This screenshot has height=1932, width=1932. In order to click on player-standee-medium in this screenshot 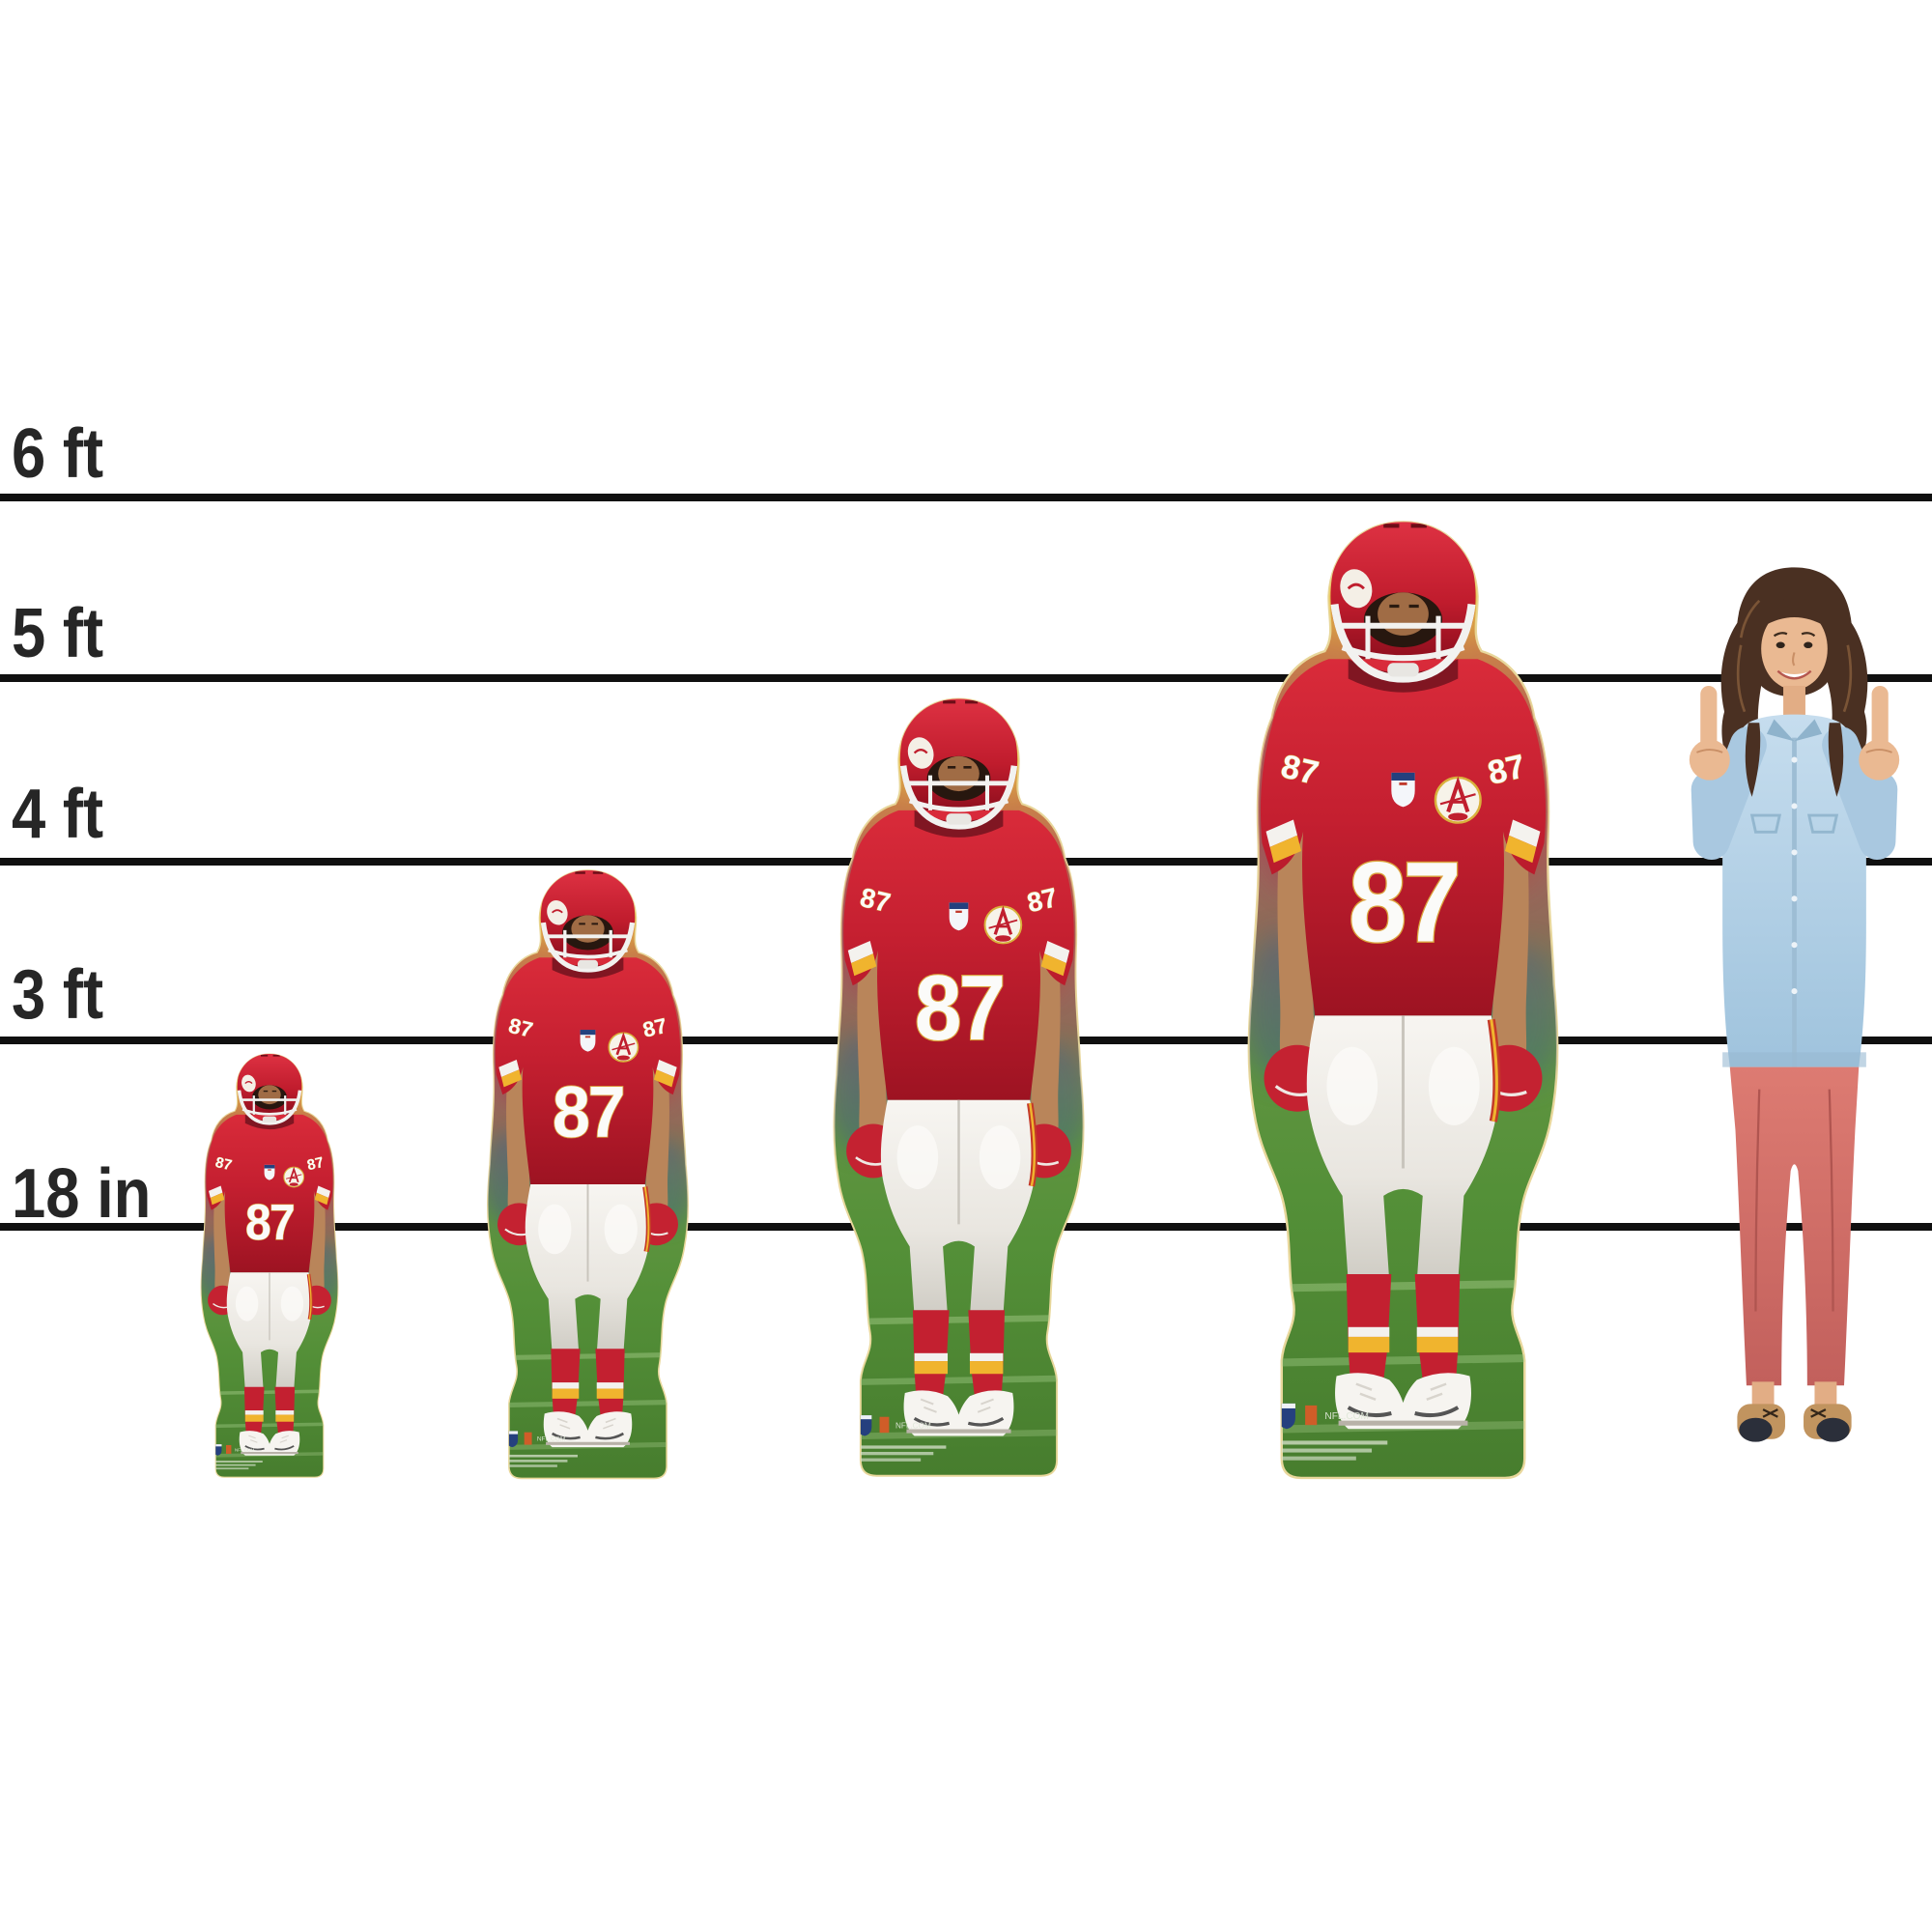, I will do `click(587, 1169)`.